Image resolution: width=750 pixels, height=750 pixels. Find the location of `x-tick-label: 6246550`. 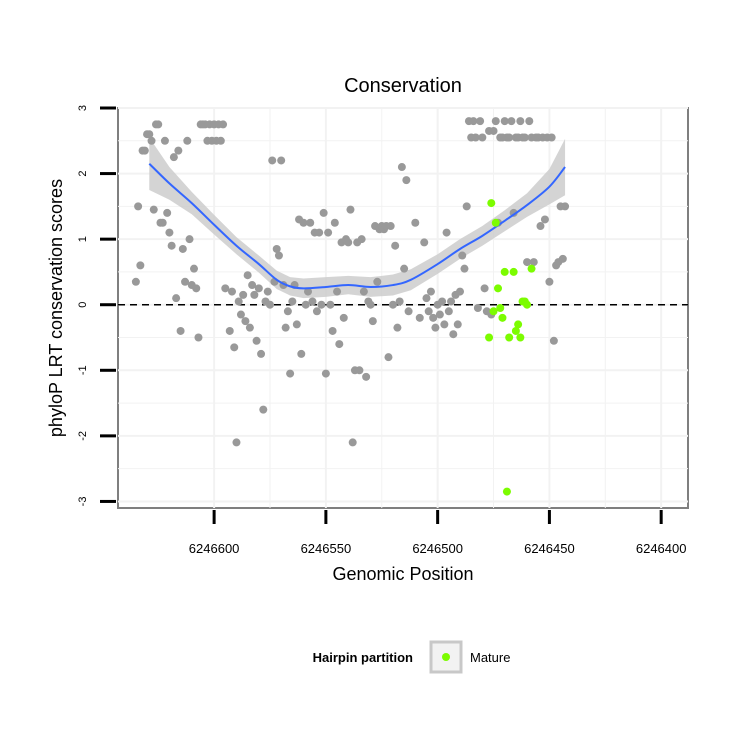

x-tick-label: 6246550 is located at coordinates (326, 548).